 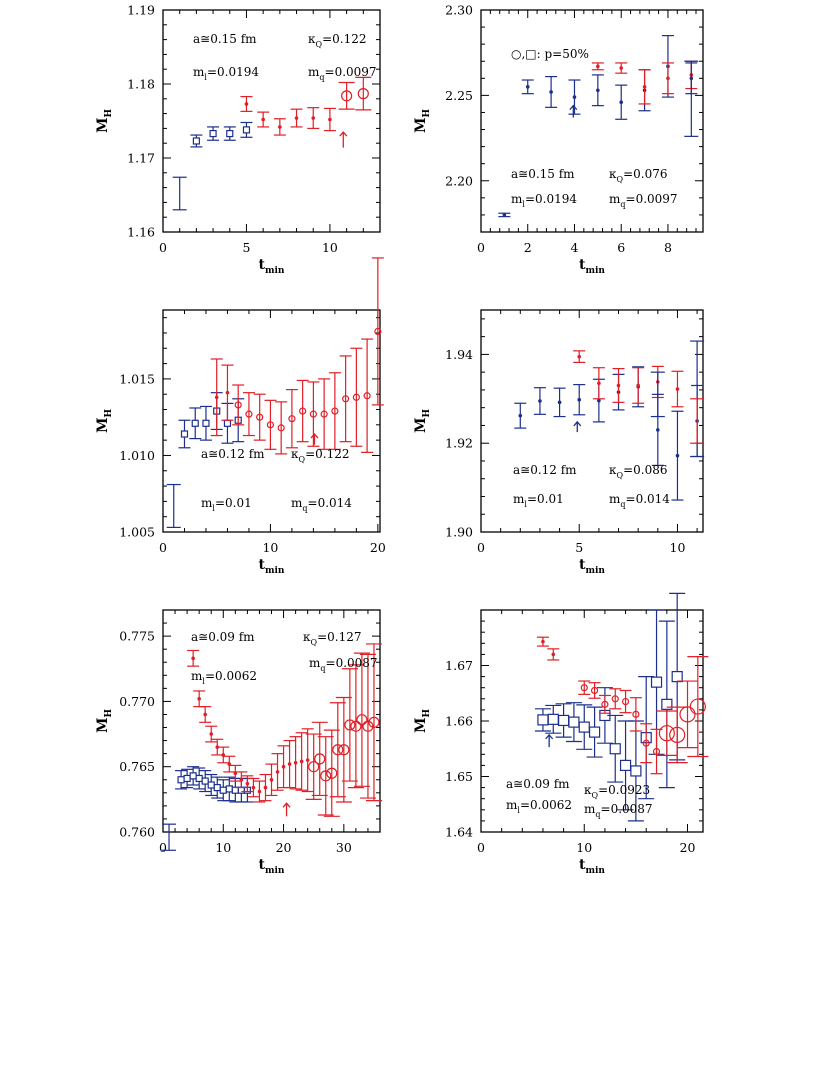 What do you see at coordinates (337, 40) in the screenshot?
I see `annotation: κQ=0.122` at bounding box center [337, 40].